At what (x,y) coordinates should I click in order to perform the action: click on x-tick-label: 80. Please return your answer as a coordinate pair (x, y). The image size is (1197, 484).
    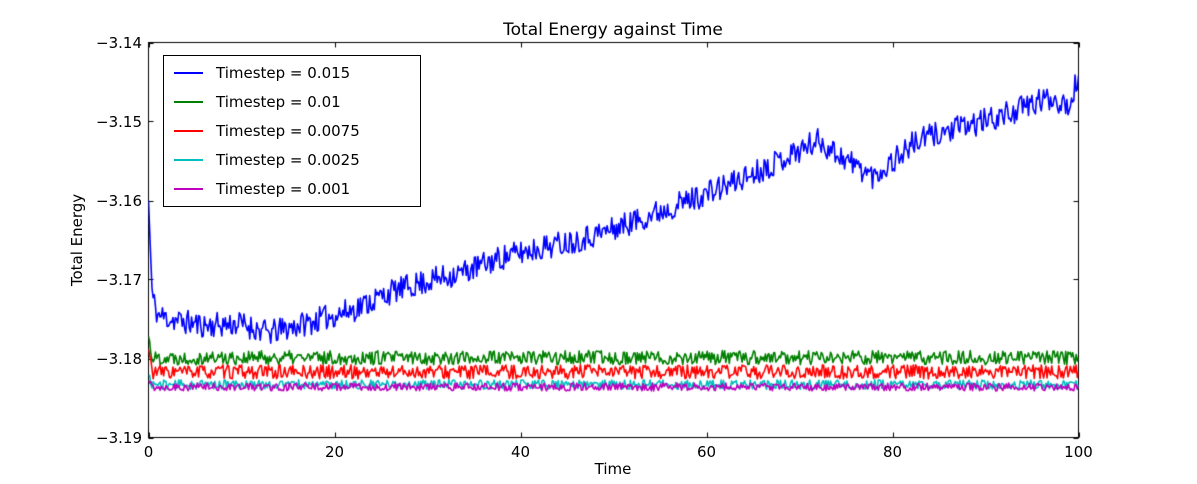
    Looking at the image, I should click on (892, 452).